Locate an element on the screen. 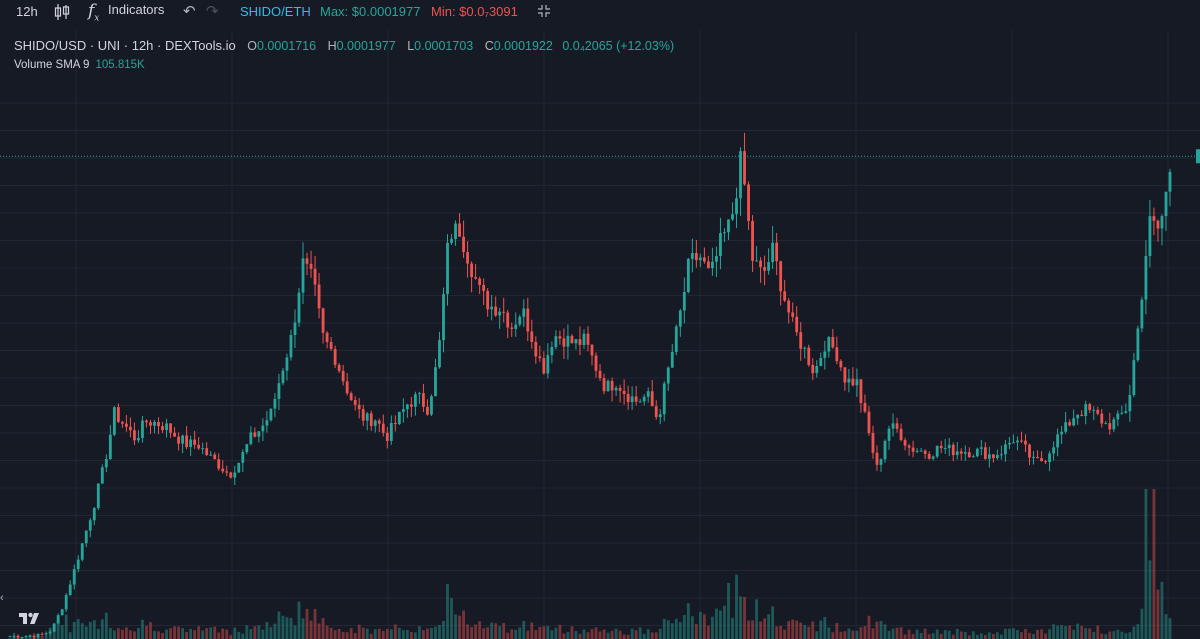  candle-type-icon is located at coordinates (62, 13).